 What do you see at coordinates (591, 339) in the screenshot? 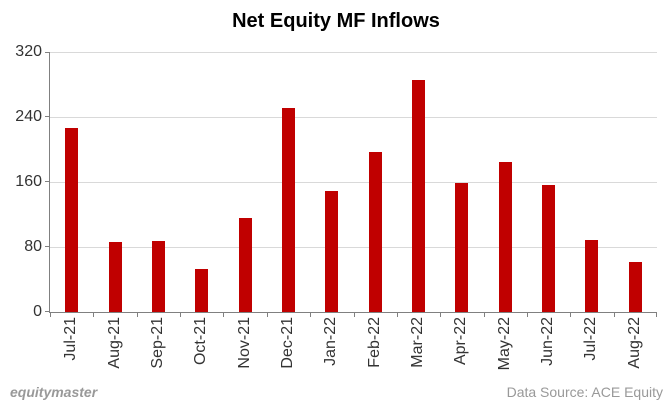
I see `x-tick-label-jul-22: Jul-22` at bounding box center [591, 339].